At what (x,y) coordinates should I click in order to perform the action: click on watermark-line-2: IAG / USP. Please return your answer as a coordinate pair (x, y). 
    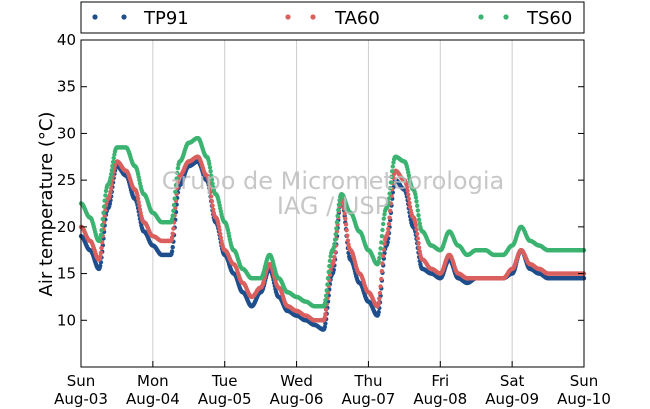
    Looking at the image, I should click on (333, 206).